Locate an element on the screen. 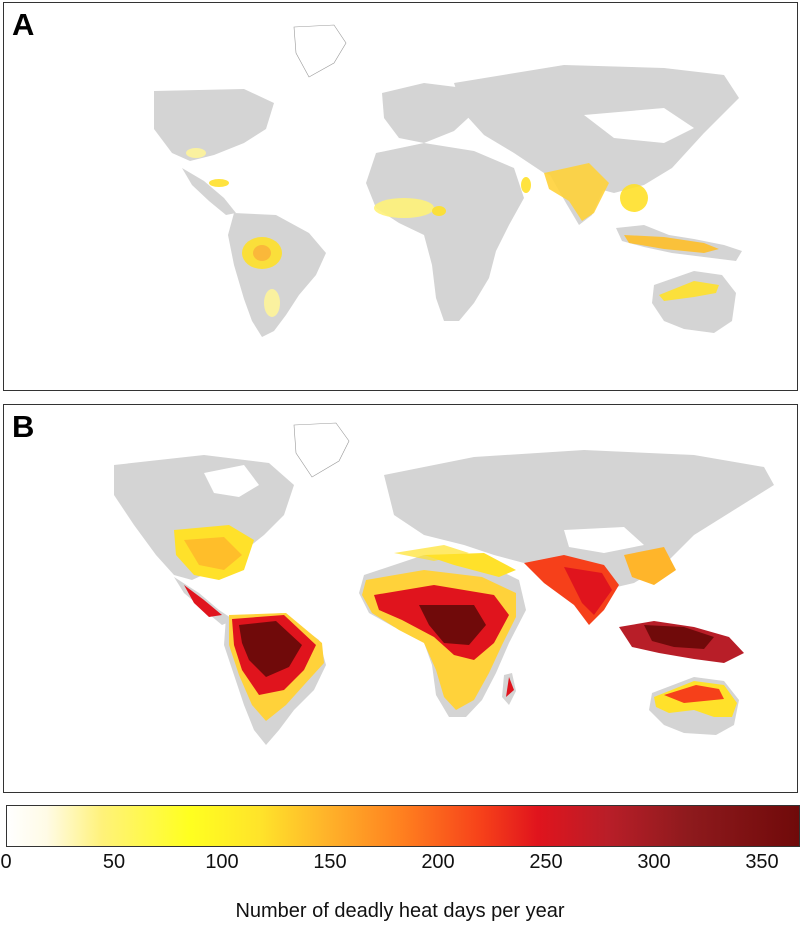 This screenshot has width=800, height=930. scale-tick: 50 is located at coordinates (114, 862).